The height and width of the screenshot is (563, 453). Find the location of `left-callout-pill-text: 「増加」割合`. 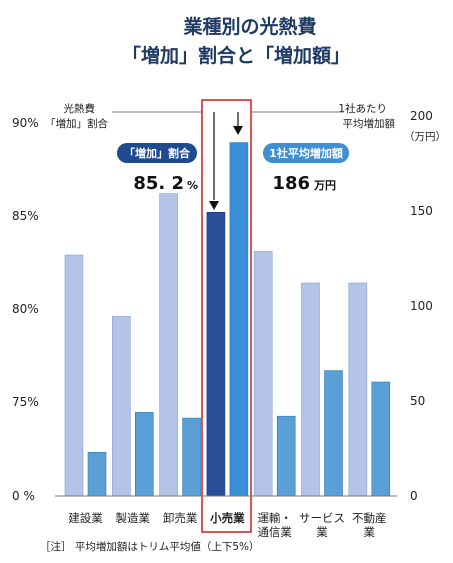

left-callout-pill-text: 「増加」割合 is located at coordinates (157, 153).